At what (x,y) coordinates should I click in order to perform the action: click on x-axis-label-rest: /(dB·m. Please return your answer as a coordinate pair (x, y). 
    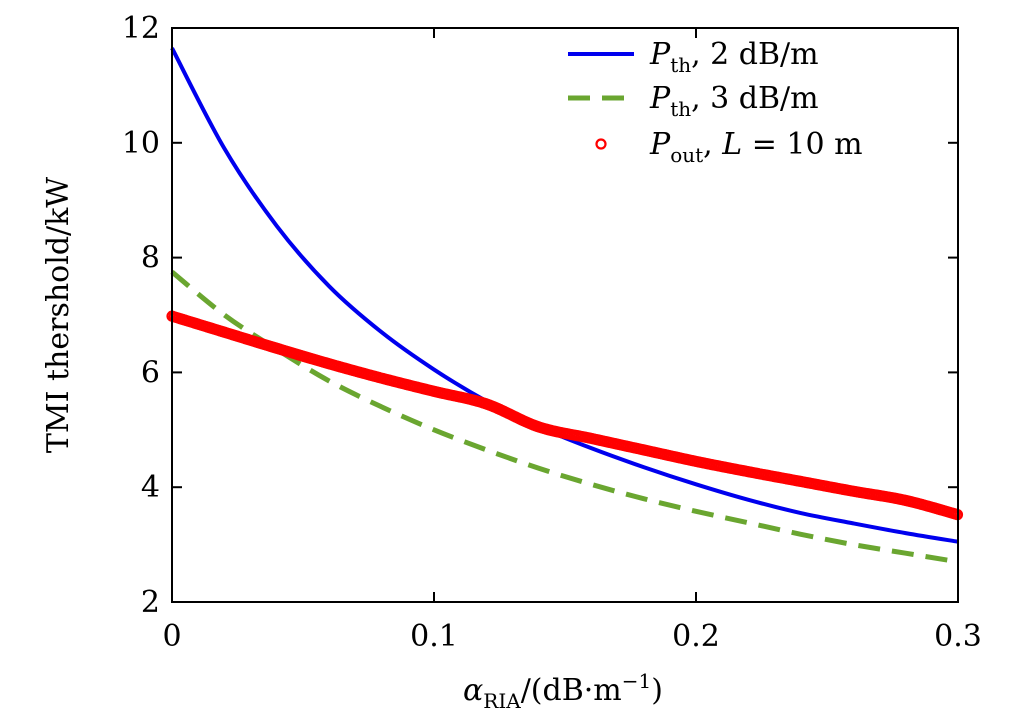
    Looking at the image, I should click on (571, 690).